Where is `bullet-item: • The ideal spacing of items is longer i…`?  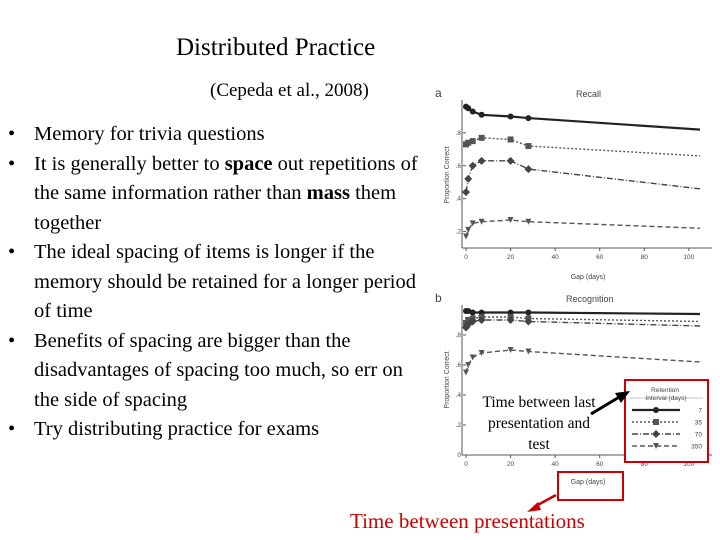 bullet-item: • The ideal spacing of items is longer i… is located at coordinates (215, 282).